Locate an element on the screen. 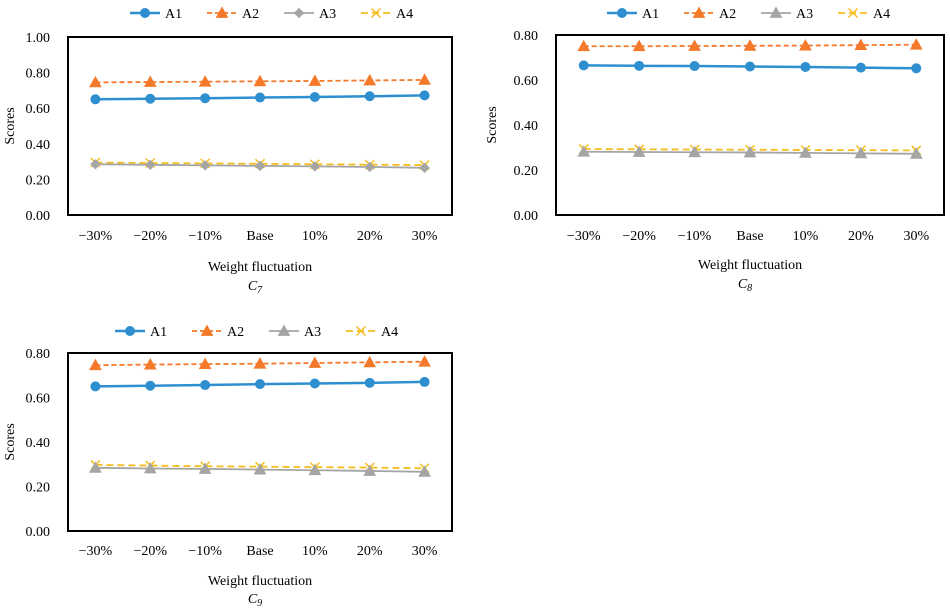 The image size is (950, 608). x-axis-title: Weight fluctuation is located at coordinates (750, 265).